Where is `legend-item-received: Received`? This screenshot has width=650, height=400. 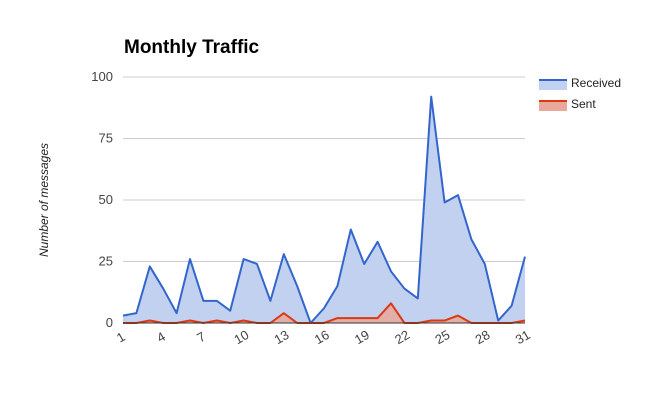
legend-item-received: Received is located at coordinates (580, 83).